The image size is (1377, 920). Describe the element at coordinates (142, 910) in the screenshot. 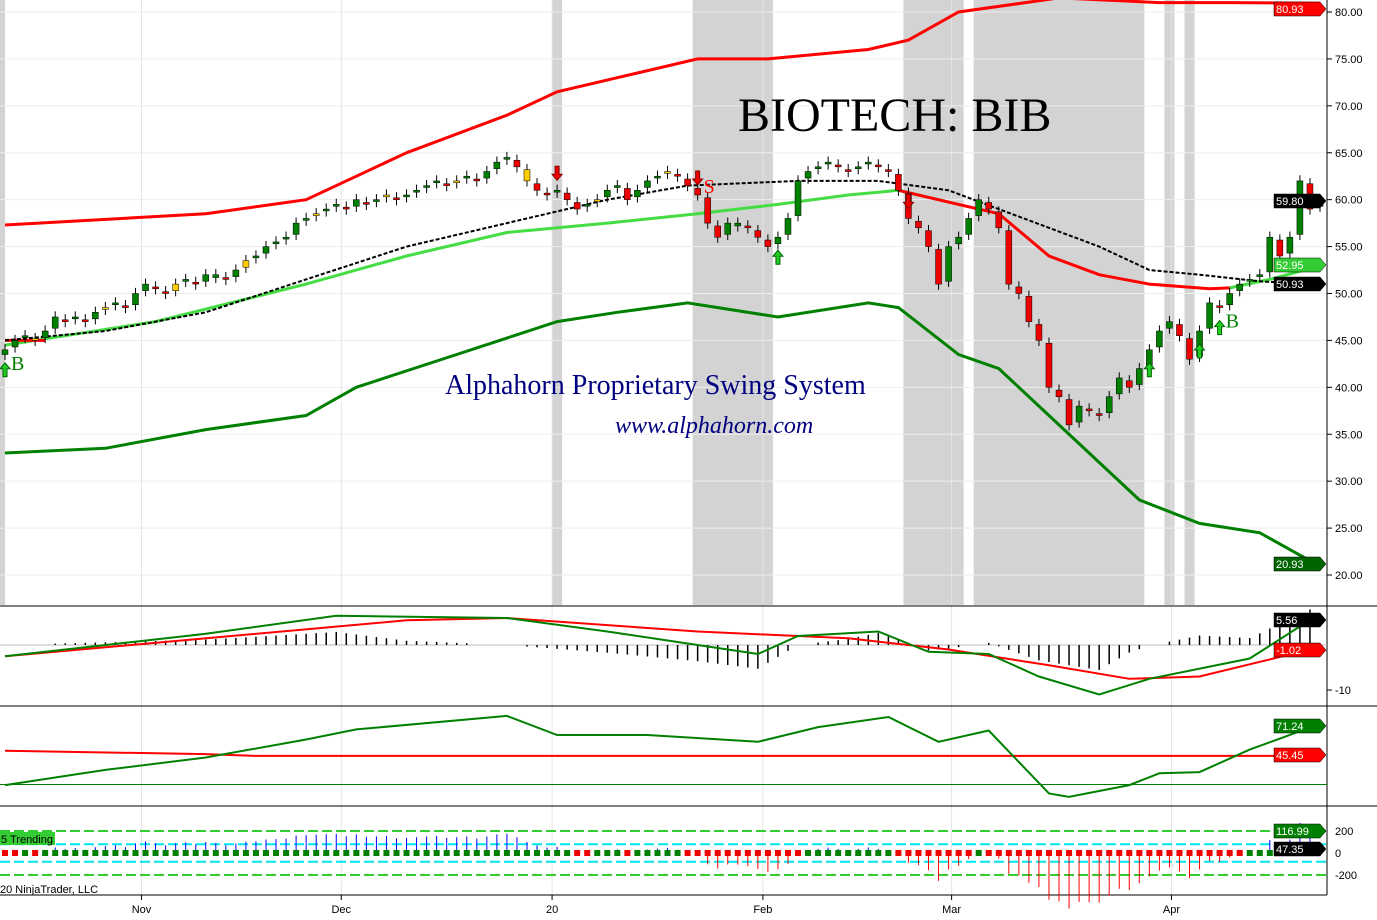

I see `x-tick-label: Nov` at that location.